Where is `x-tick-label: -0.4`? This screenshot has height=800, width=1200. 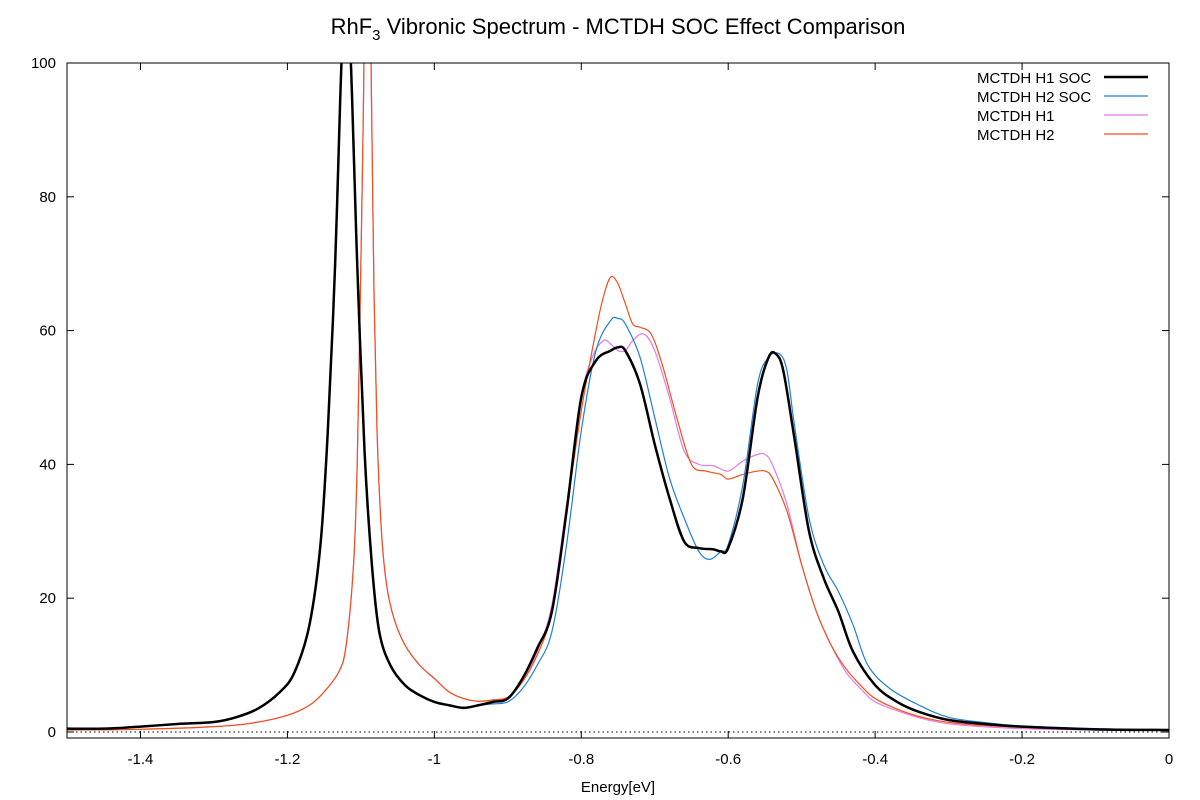
x-tick-label: -0.4 is located at coordinates (875, 759).